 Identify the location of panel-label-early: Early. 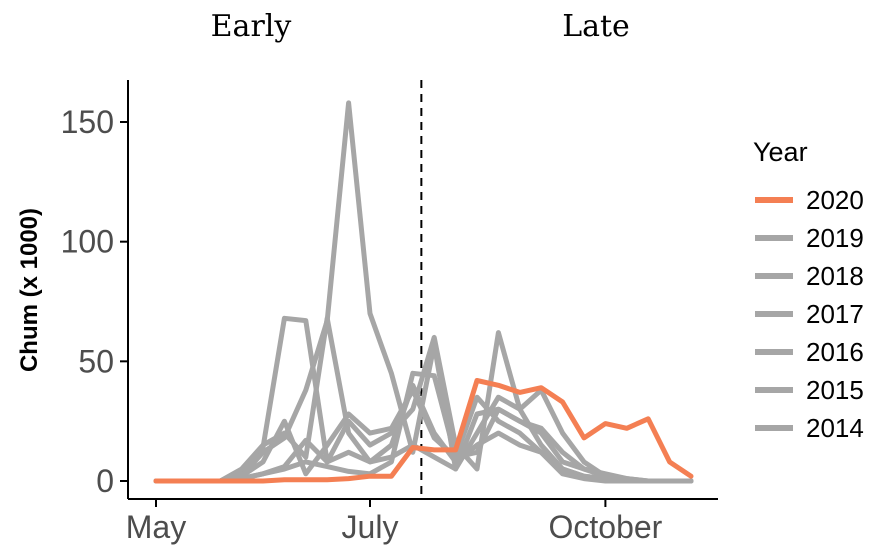
(251, 26).